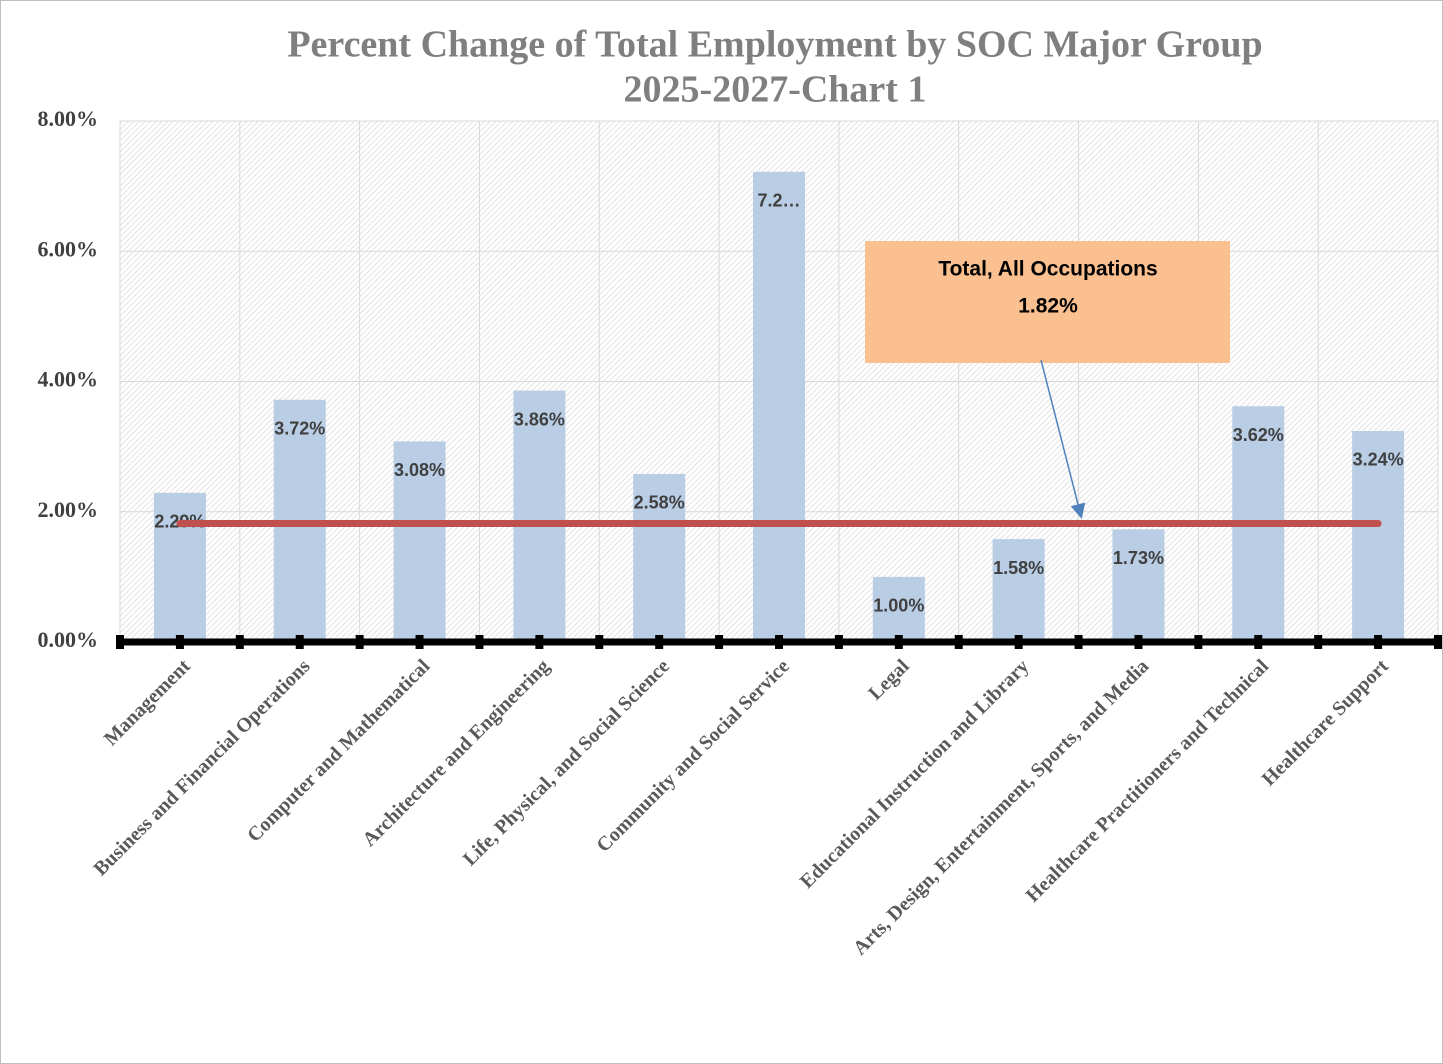 The width and height of the screenshot is (1443, 1064). What do you see at coordinates (419, 470) in the screenshot?
I see `data-label: 3.08%` at bounding box center [419, 470].